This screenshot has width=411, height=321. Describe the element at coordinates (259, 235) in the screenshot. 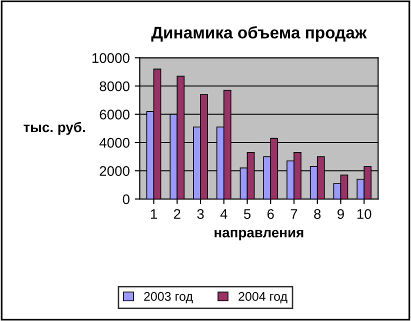

I see `x-axis-title: направления` at that location.